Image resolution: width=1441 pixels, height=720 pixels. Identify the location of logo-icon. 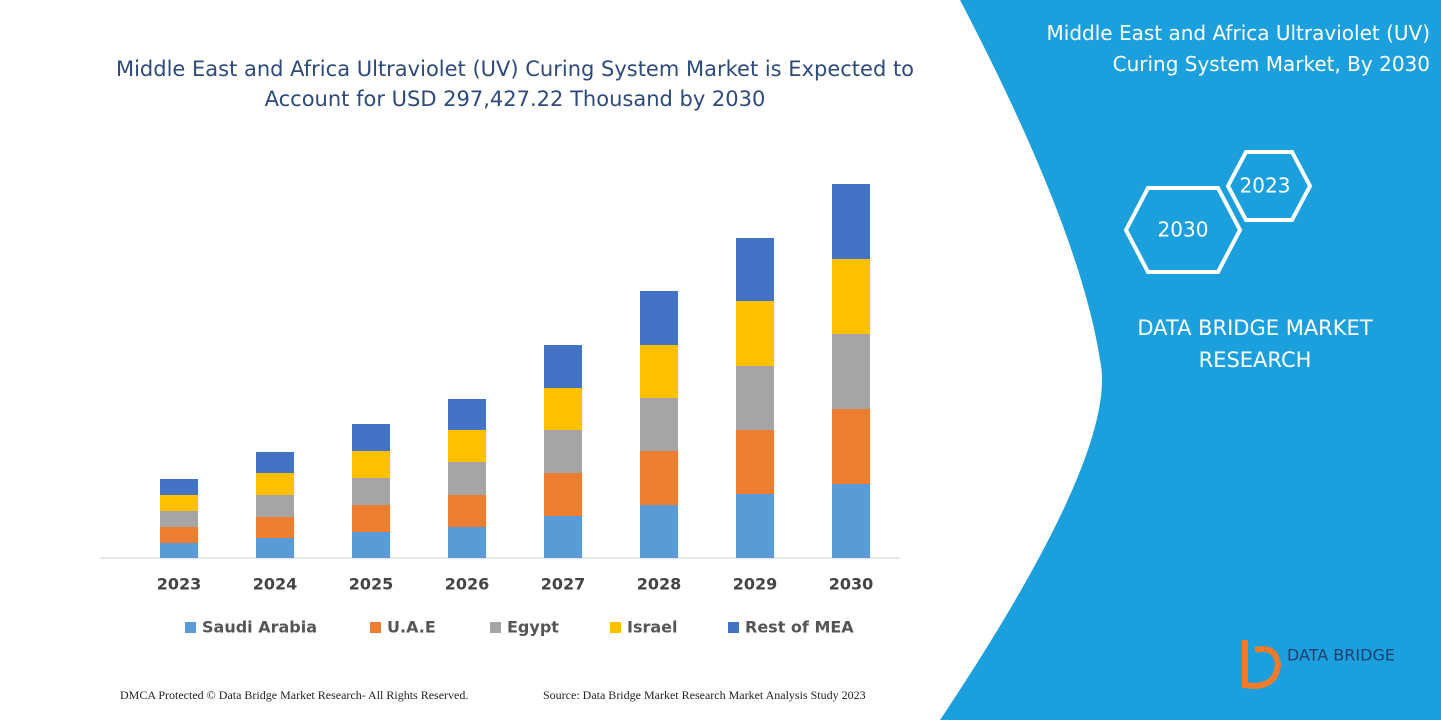
(1262, 664).